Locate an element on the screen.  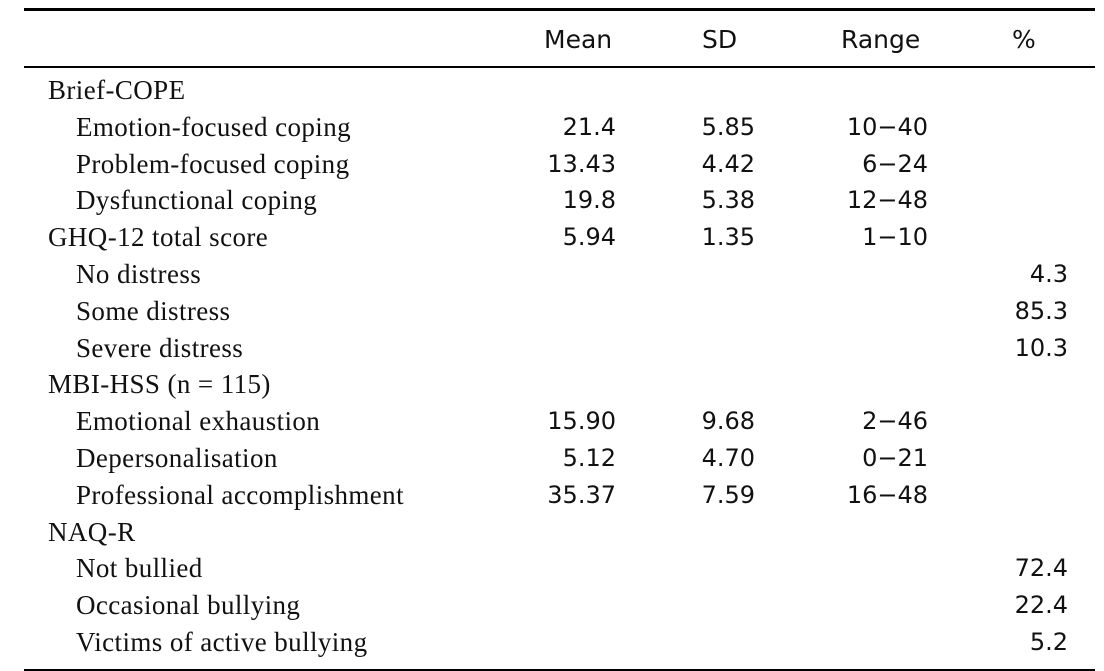
table-row: Some distress 85.3 is located at coordinates (559, 311).